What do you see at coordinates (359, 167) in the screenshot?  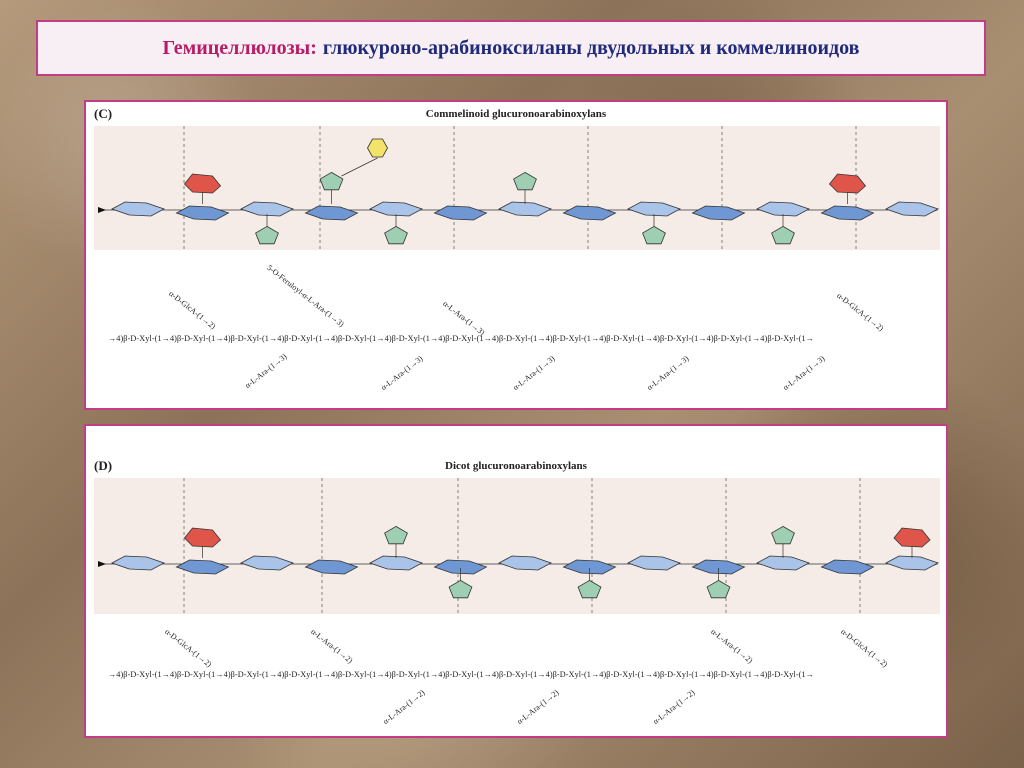 I see `ester-bond` at bounding box center [359, 167].